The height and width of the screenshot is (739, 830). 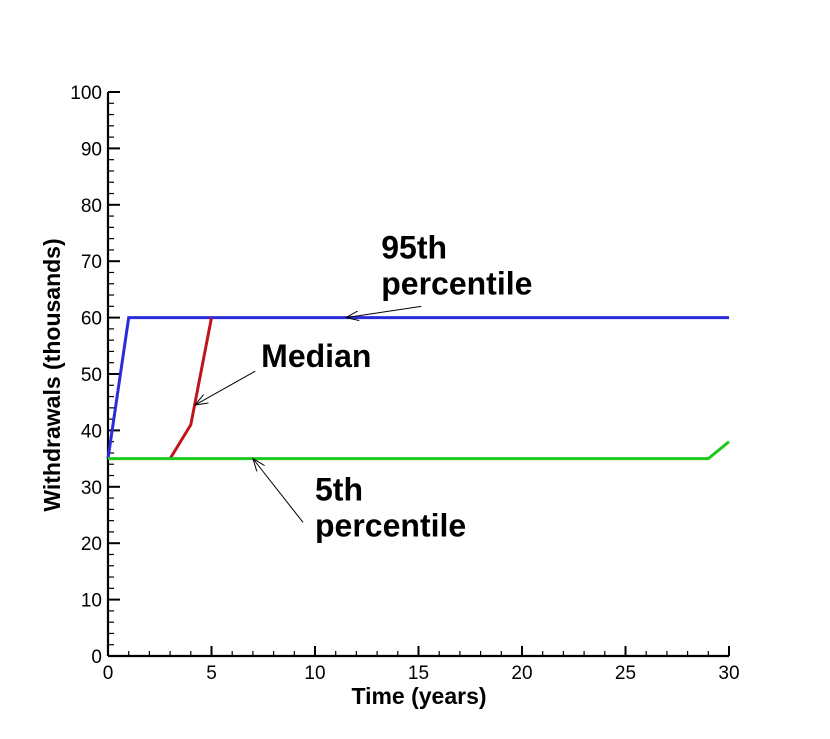 What do you see at coordinates (91, 206) in the screenshot?
I see `y-tick-label: 80` at bounding box center [91, 206].